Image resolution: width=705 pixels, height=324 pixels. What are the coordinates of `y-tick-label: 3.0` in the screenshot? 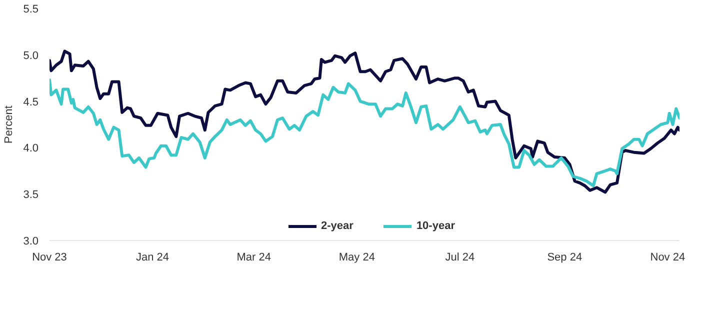 It's located at (31, 242).